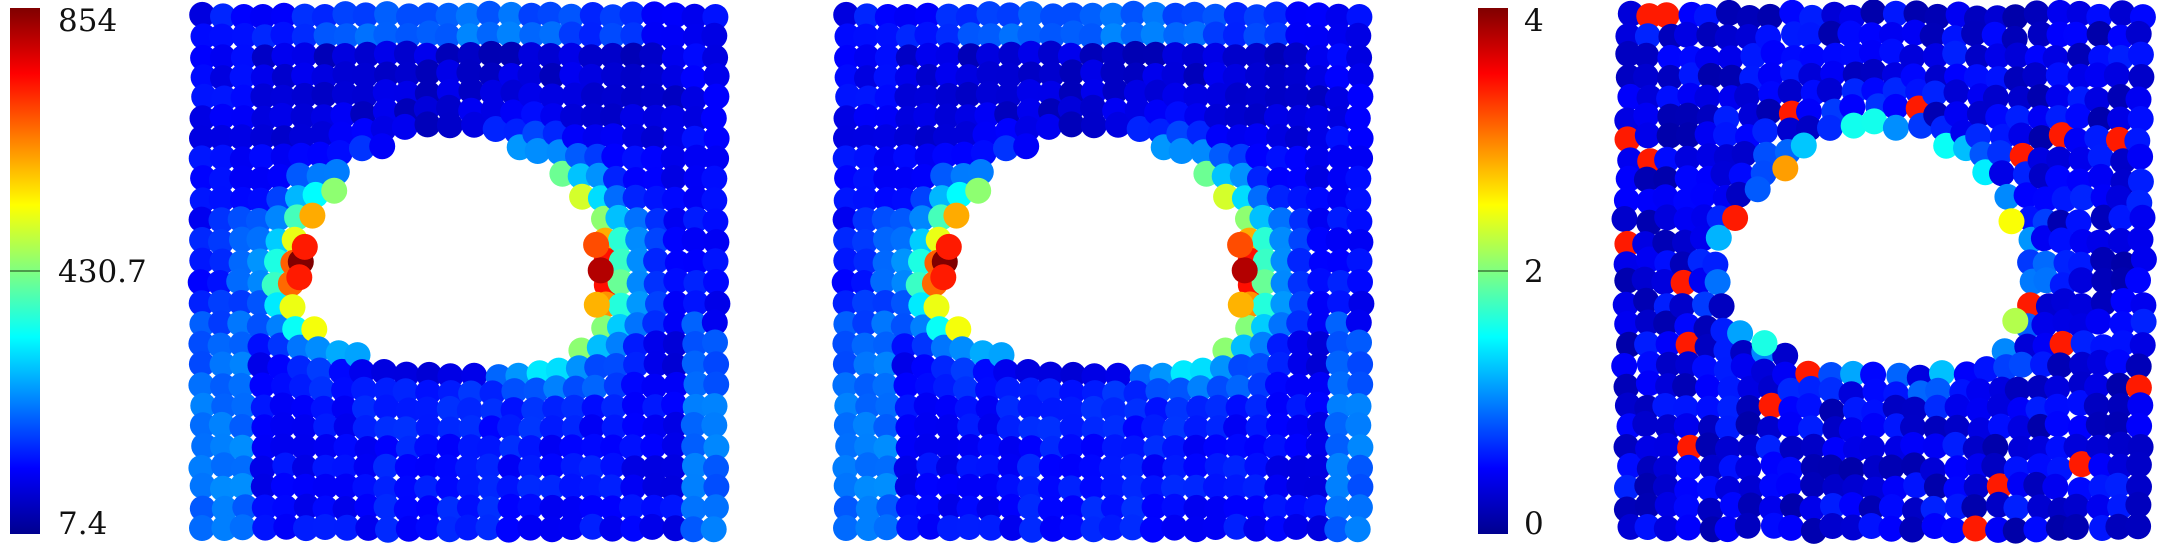 The width and height of the screenshot is (2161, 549). What do you see at coordinates (596, 244) in the screenshot?
I see `particle-point-peak` at bounding box center [596, 244].